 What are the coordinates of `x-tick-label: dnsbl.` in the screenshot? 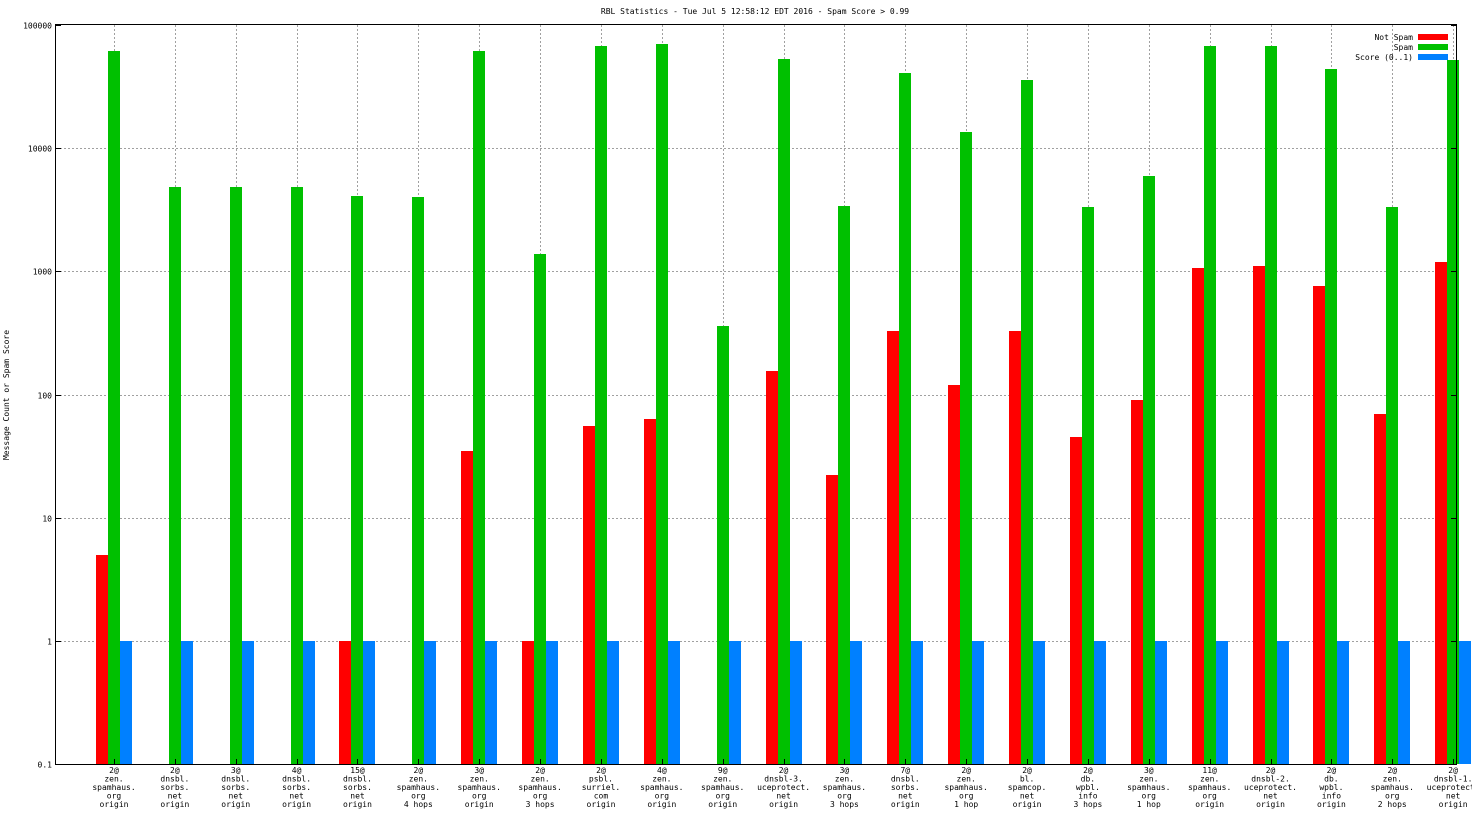 It's located at (357, 779).